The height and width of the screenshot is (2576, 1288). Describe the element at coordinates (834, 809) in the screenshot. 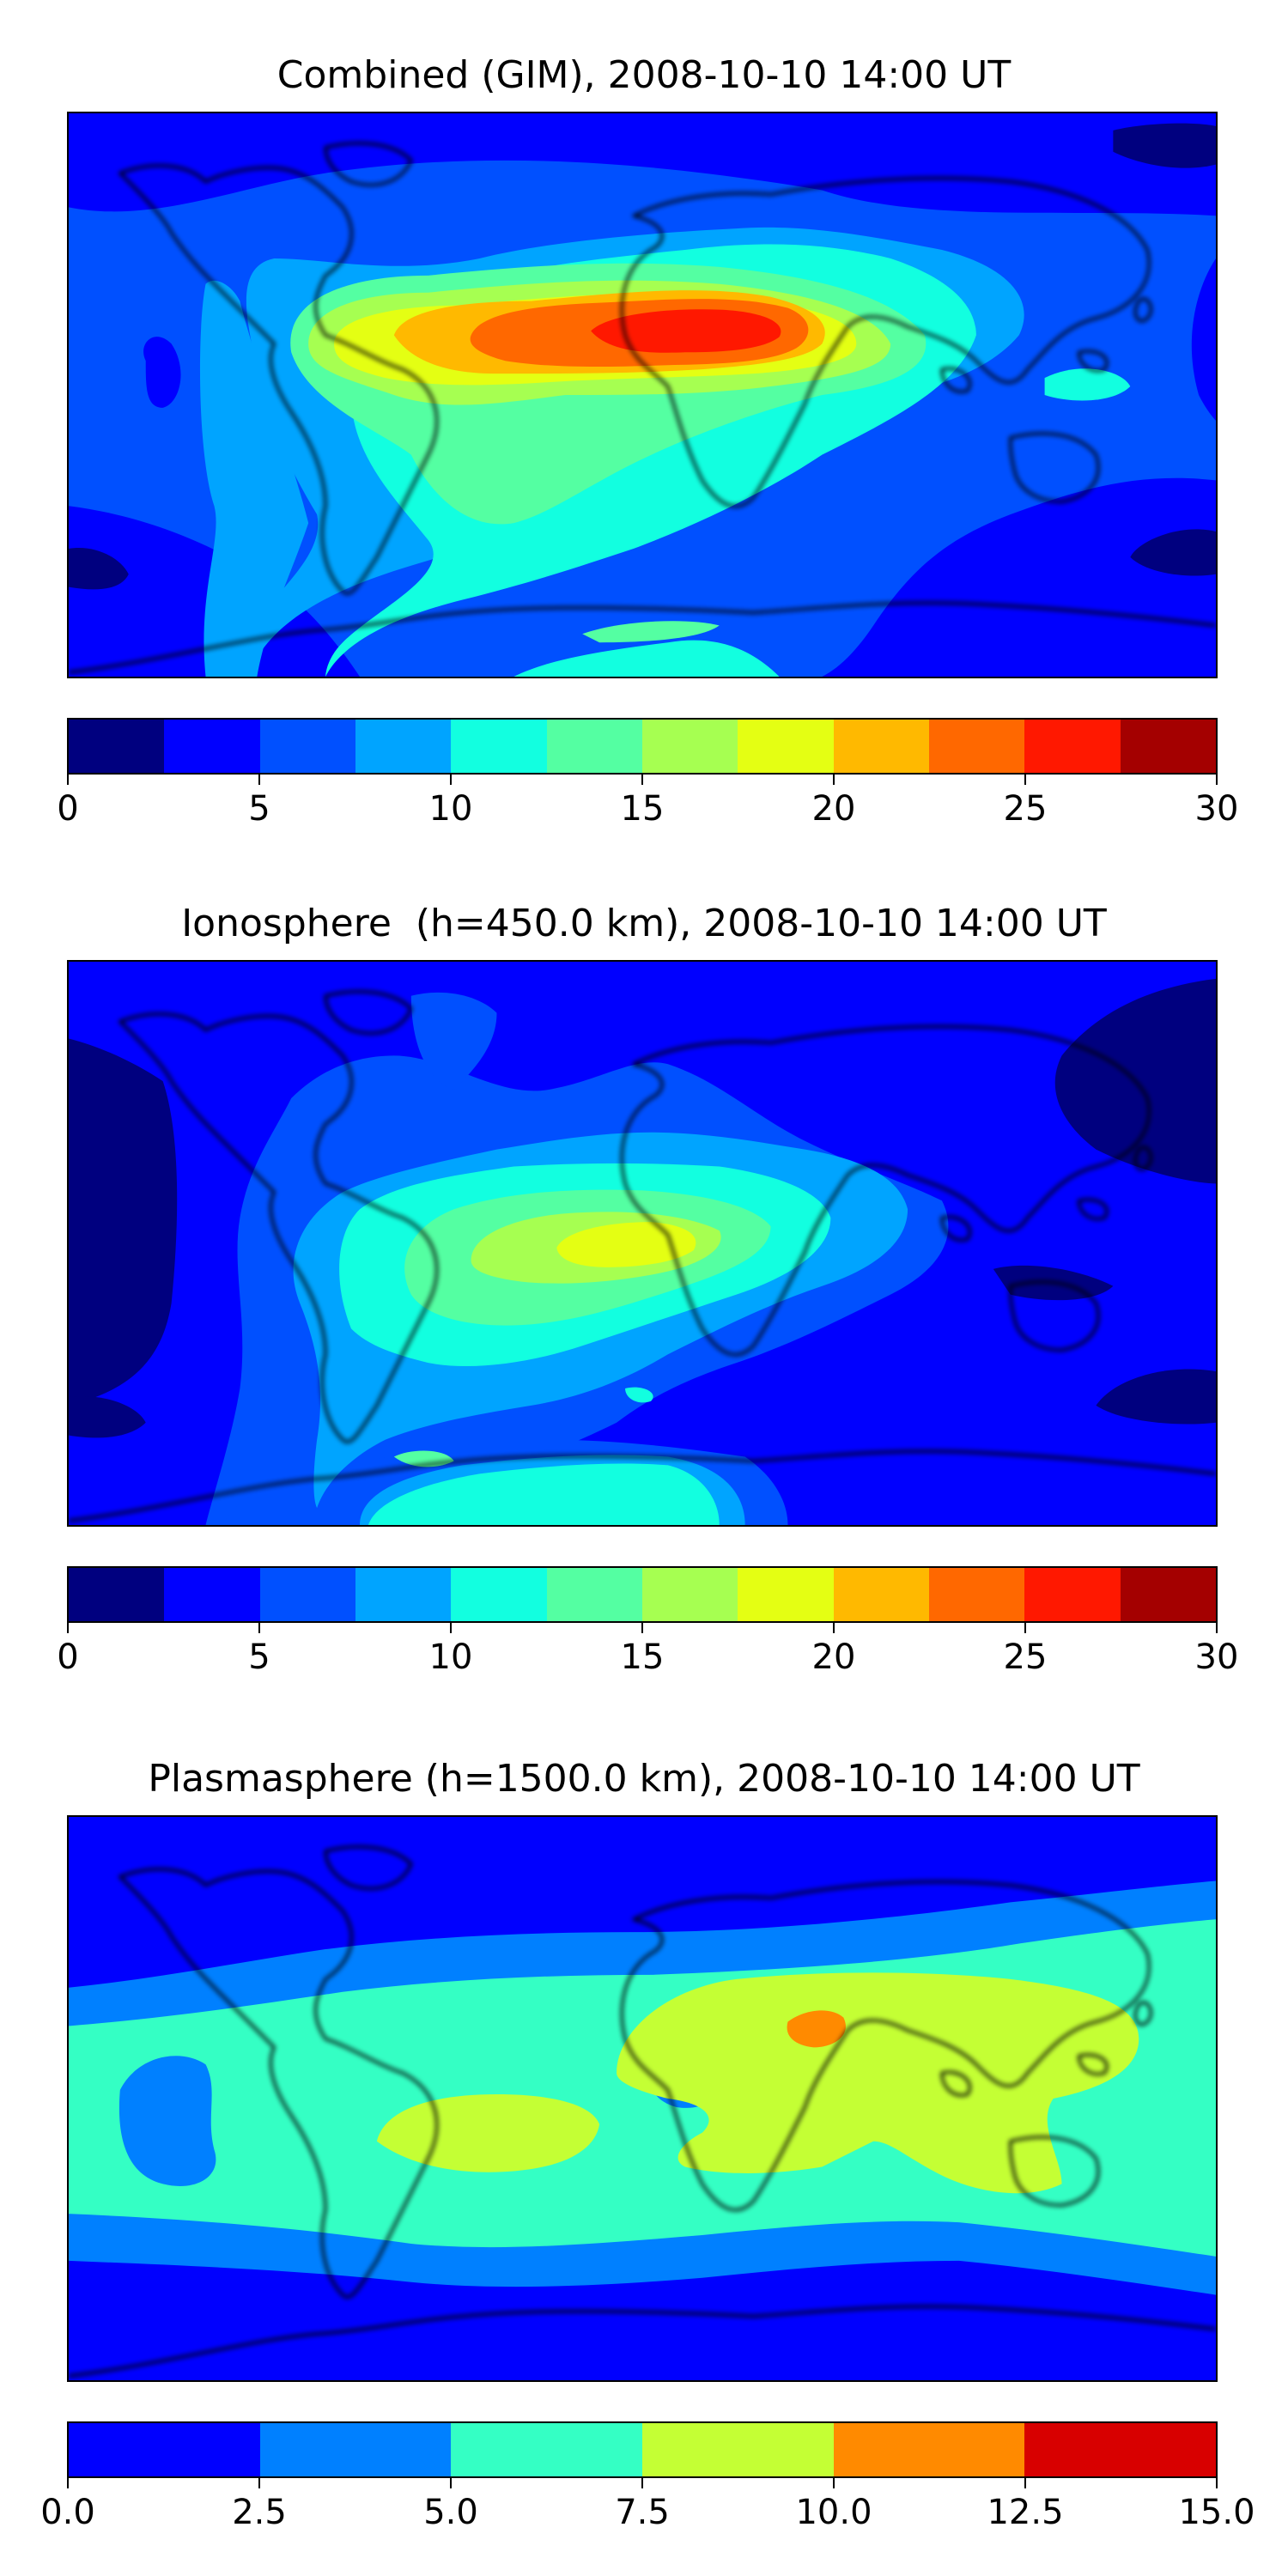

I see `colorbar-tick-label: 20` at that location.